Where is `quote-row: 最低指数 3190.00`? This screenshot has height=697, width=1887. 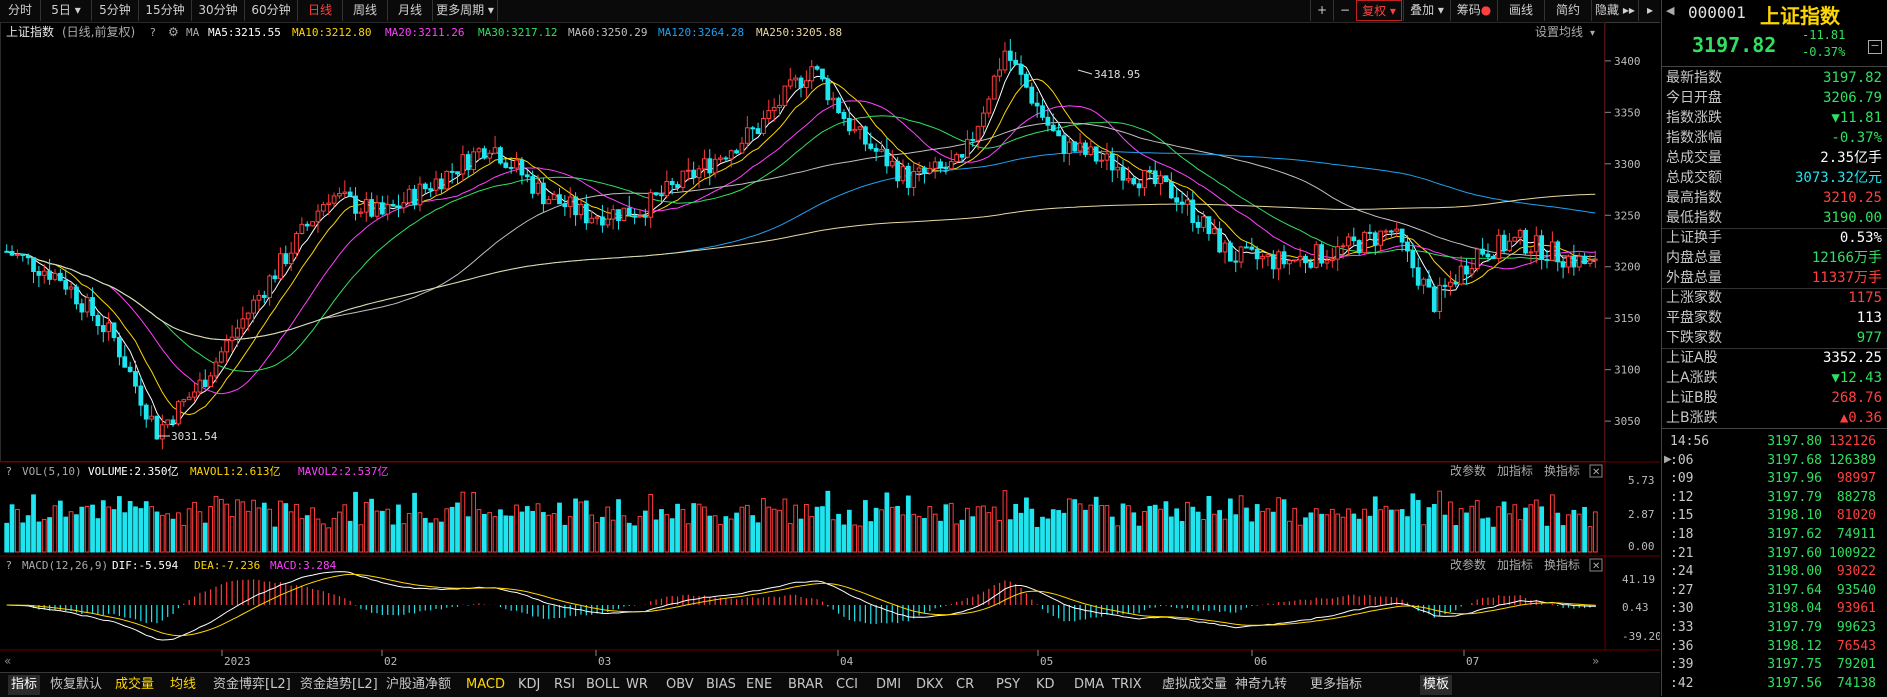
quote-row: 最低指数 3190.00 is located at coordinates (1775, 218).